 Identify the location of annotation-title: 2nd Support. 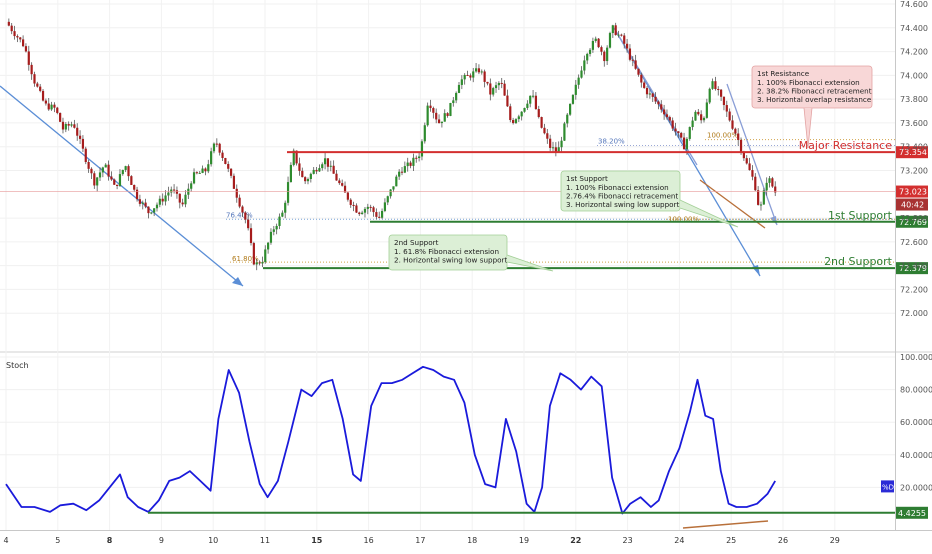
(416, 242).